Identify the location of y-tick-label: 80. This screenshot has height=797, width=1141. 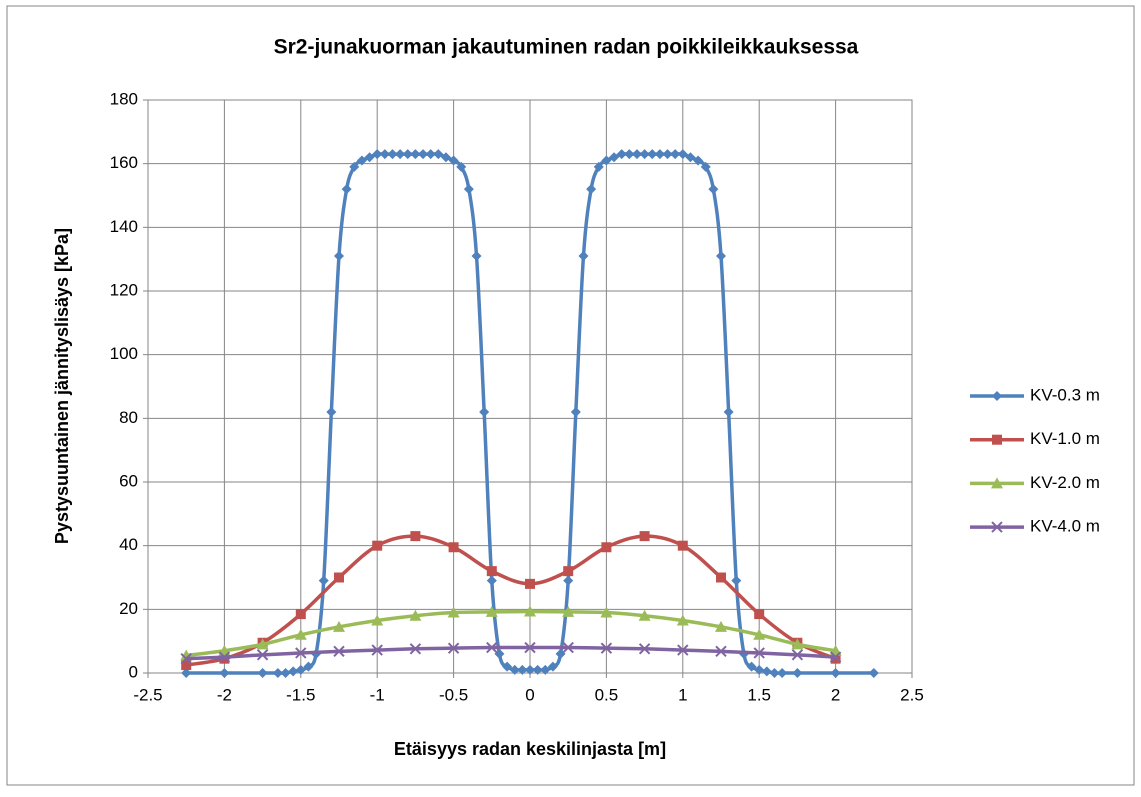
(128, 417).